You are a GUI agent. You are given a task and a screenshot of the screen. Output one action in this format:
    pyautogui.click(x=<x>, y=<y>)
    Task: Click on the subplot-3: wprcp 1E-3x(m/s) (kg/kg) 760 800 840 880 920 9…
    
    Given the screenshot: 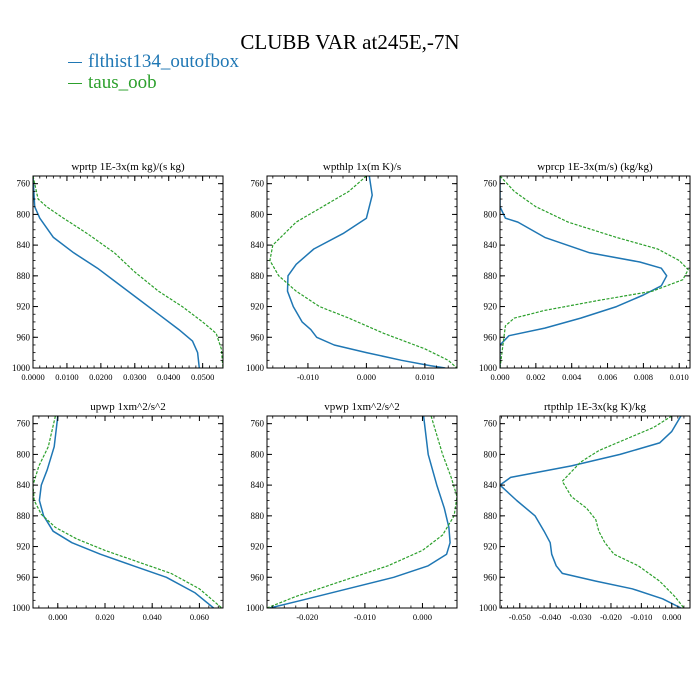 What is the action you would take?
    pyautogui.click(x=585, y=271)
    